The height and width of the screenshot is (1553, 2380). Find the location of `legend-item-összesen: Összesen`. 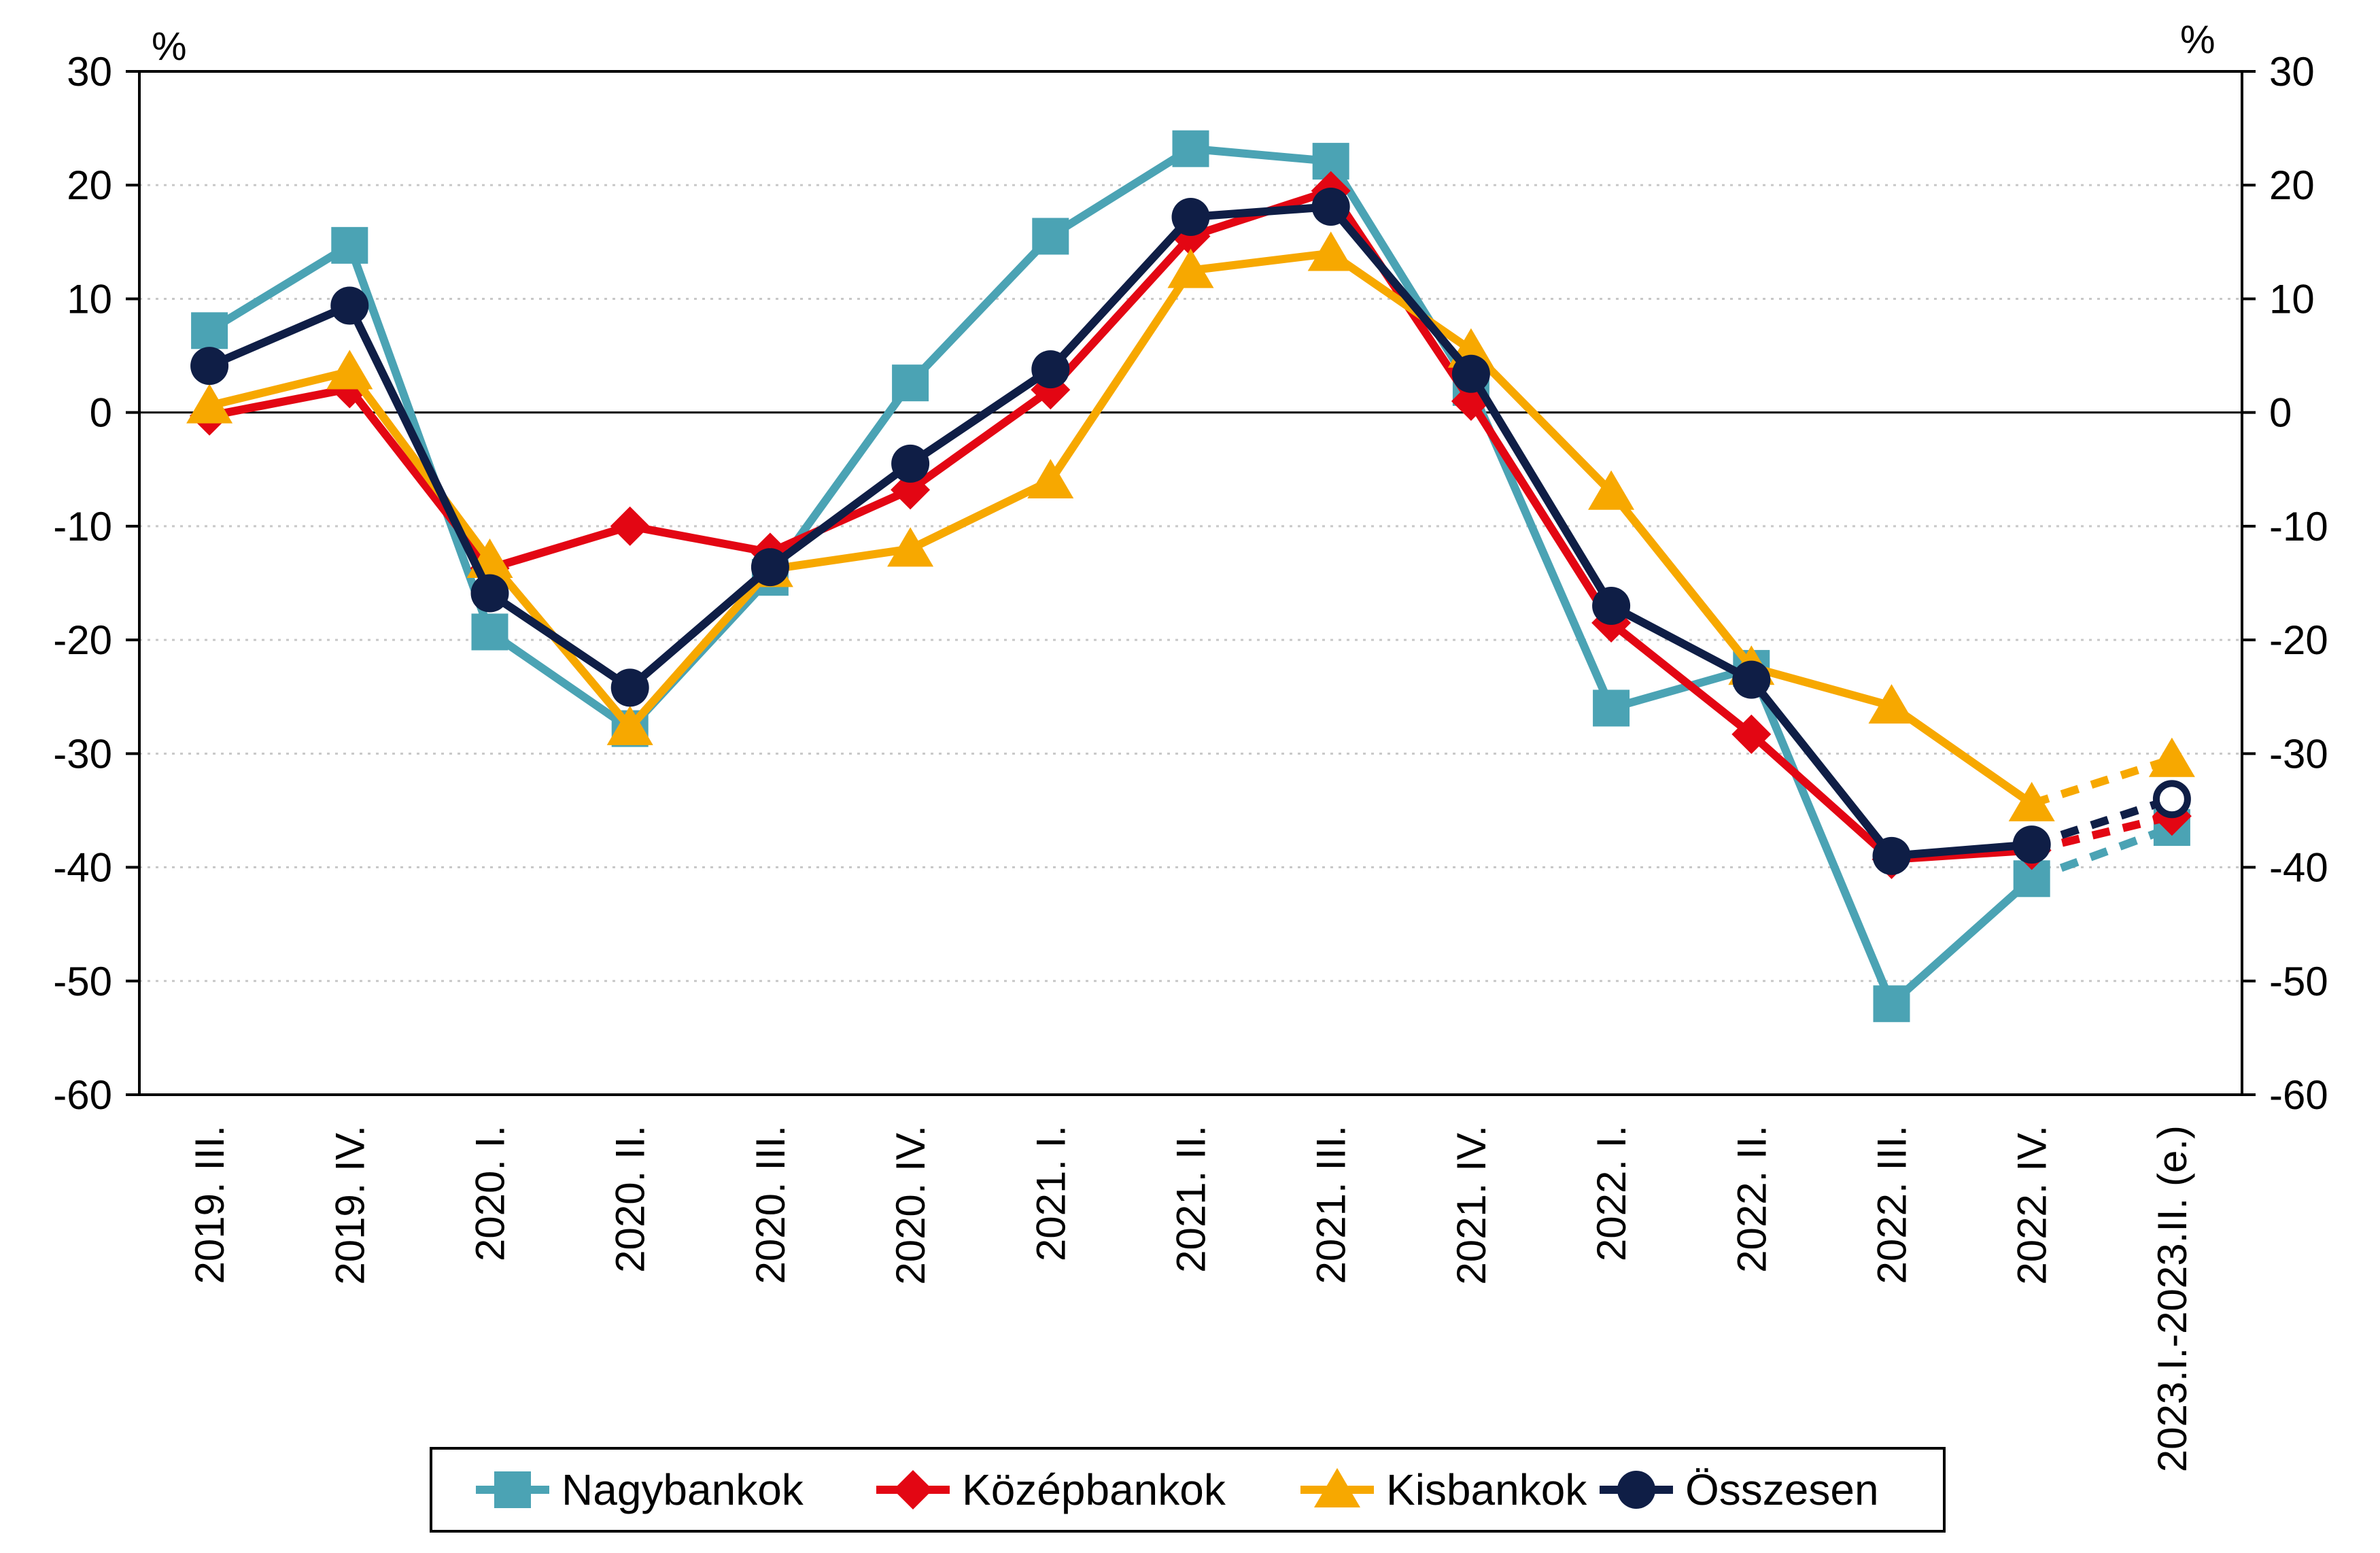

legend-item-összesen: Összesen is located at coordinates (1739, 1489).